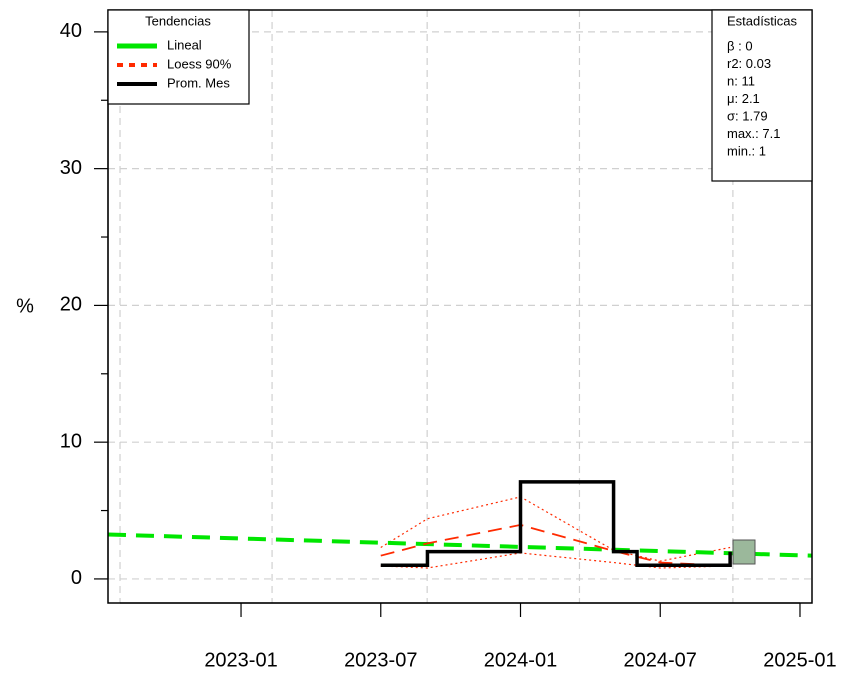  What do you see at coordinates (747, 115) in the screenshot?
I see `stat-line: σ: 1.79` at bounding box center [747, 115].